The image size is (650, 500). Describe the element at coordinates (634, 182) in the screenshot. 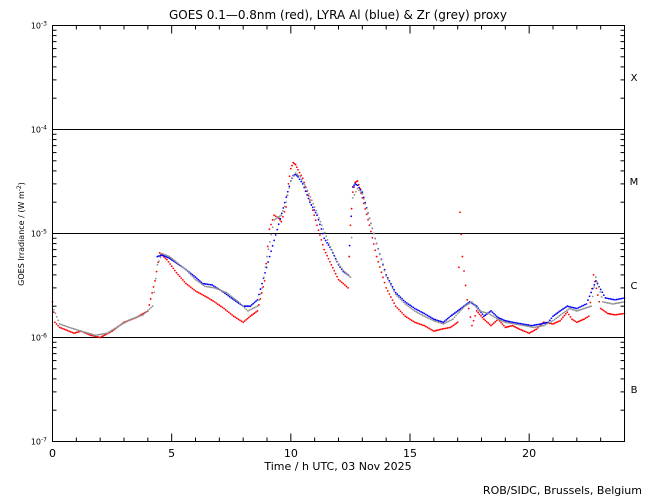

I see `flare-class-label: M` at that location.